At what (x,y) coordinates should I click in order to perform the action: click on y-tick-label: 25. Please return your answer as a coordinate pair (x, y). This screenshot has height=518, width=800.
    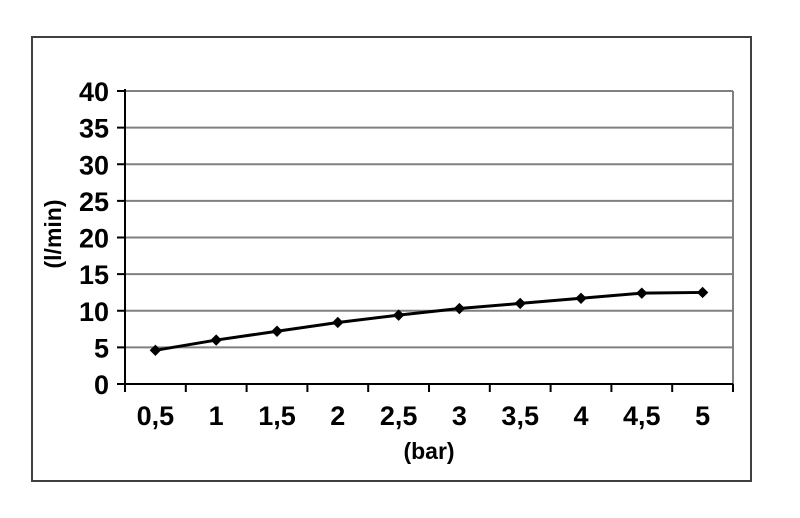
    Looking at the image, I should click on (94, 202).